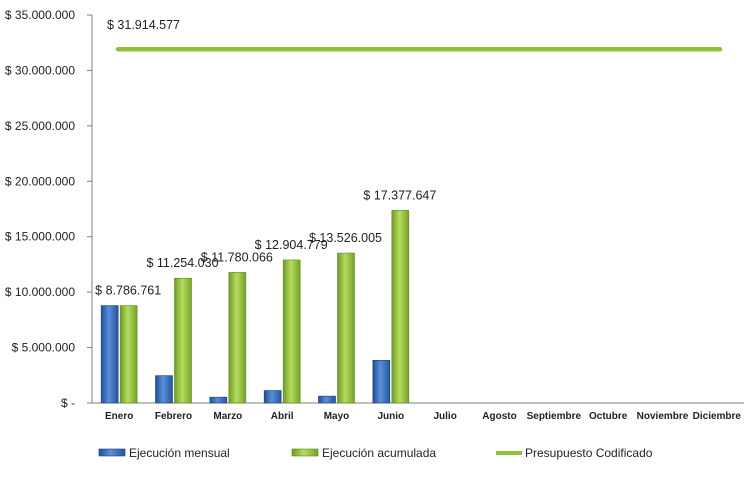 The width and height of the screenshot is (748, 481). Describe the element at coordinates (40, 126) in the screenshot. I see `y-tick-label: $ 25.000.000` at that location.